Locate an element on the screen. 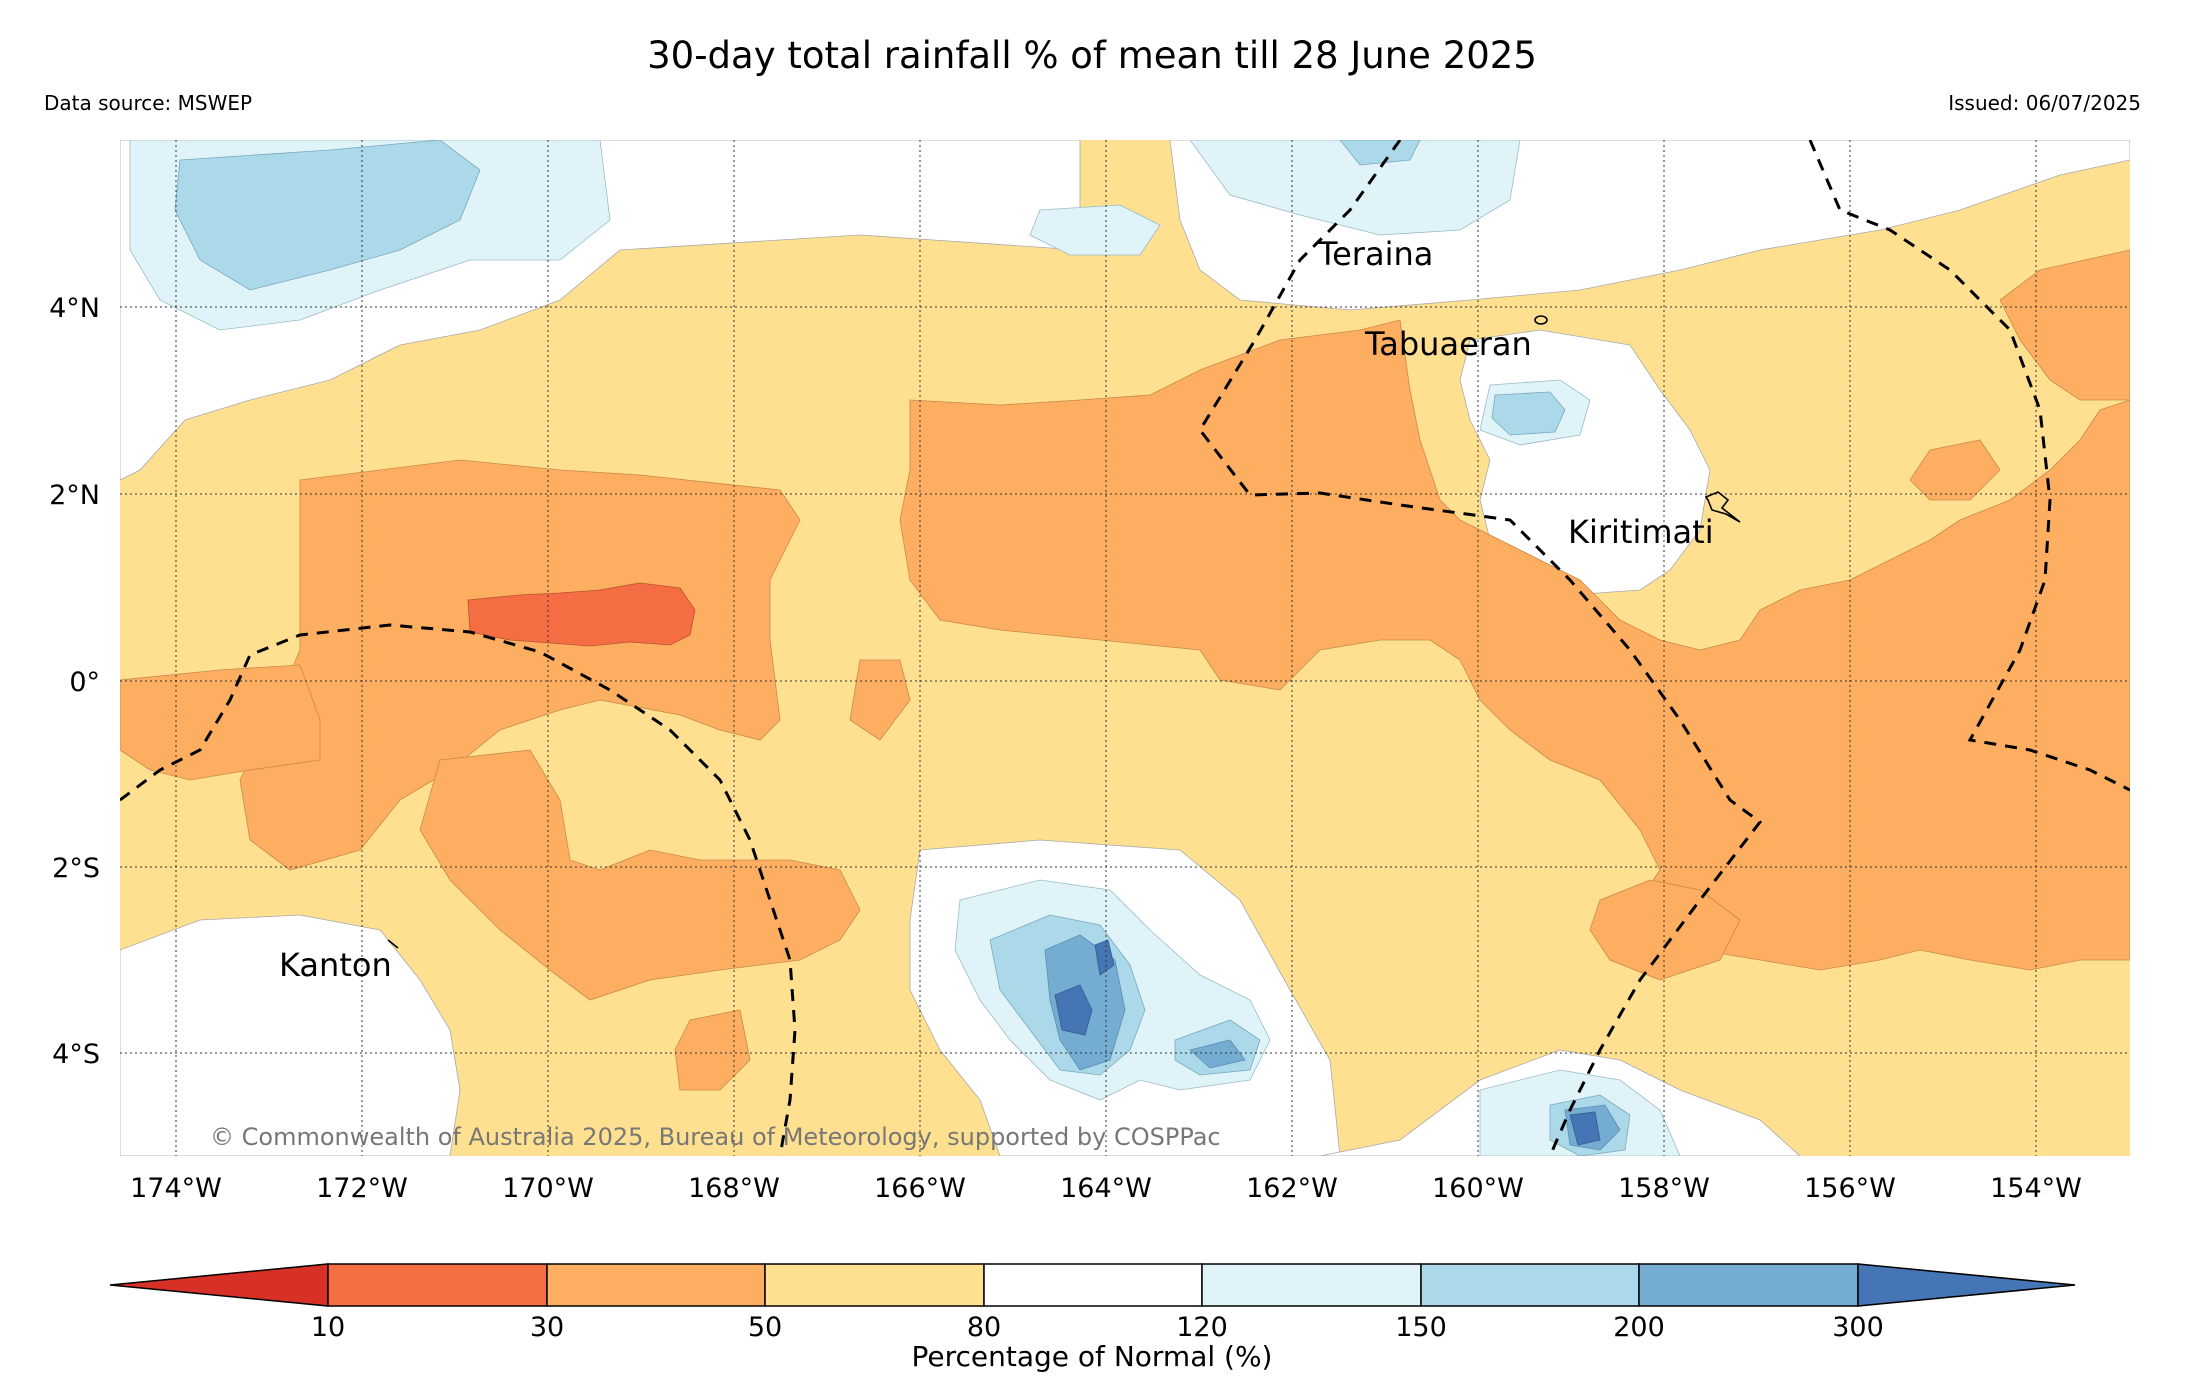 This screenshot has height=1380, width=2185. place-label-teraina: Teraina is located at coordinates (1375, 254).